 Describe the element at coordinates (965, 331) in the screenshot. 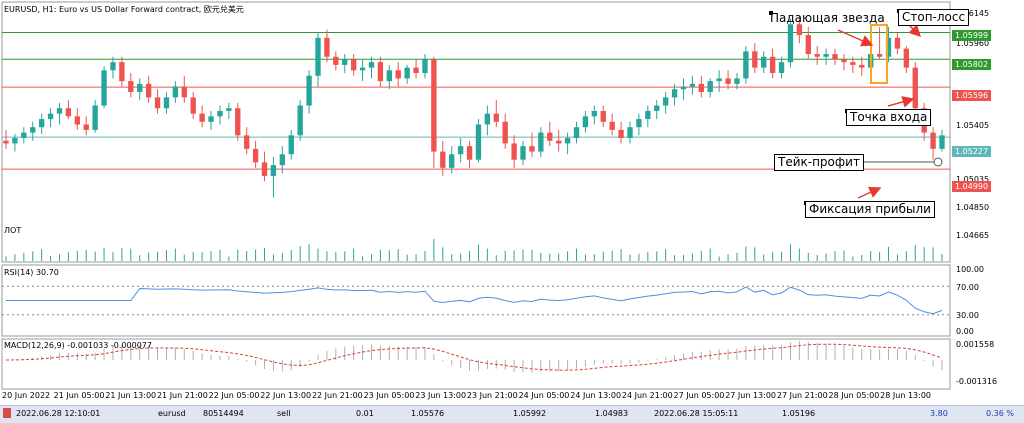

I see `rsi-axis-label: 0.00` at that location.